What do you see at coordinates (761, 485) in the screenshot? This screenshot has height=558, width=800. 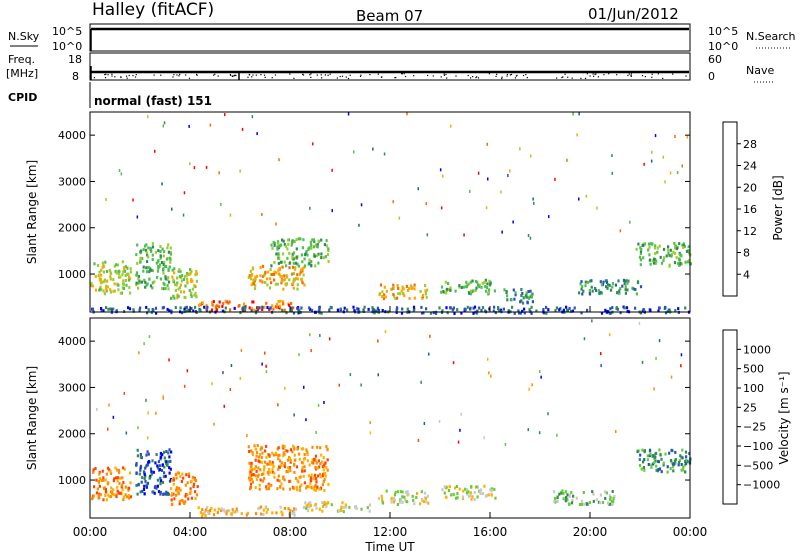 I see `colorbar-tick-label: −1000` at bounding box center [761, 485].